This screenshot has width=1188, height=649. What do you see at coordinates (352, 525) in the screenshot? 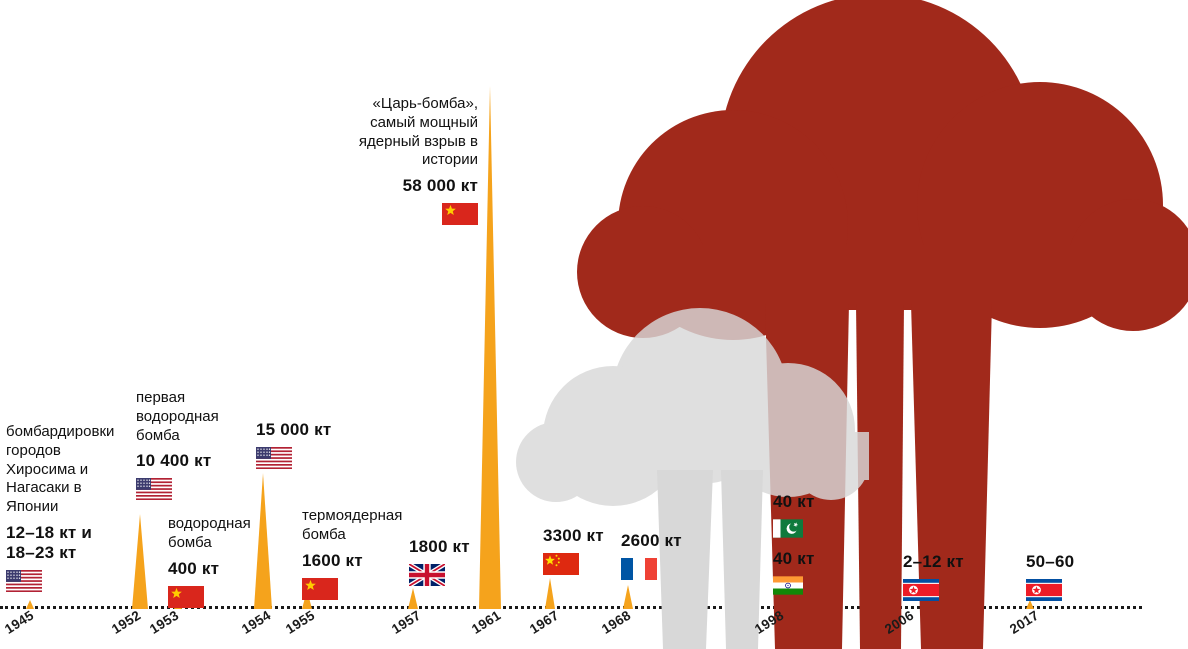
I see `event-1955-desc: термоядерная бомба` at bounding box center [352, 525].